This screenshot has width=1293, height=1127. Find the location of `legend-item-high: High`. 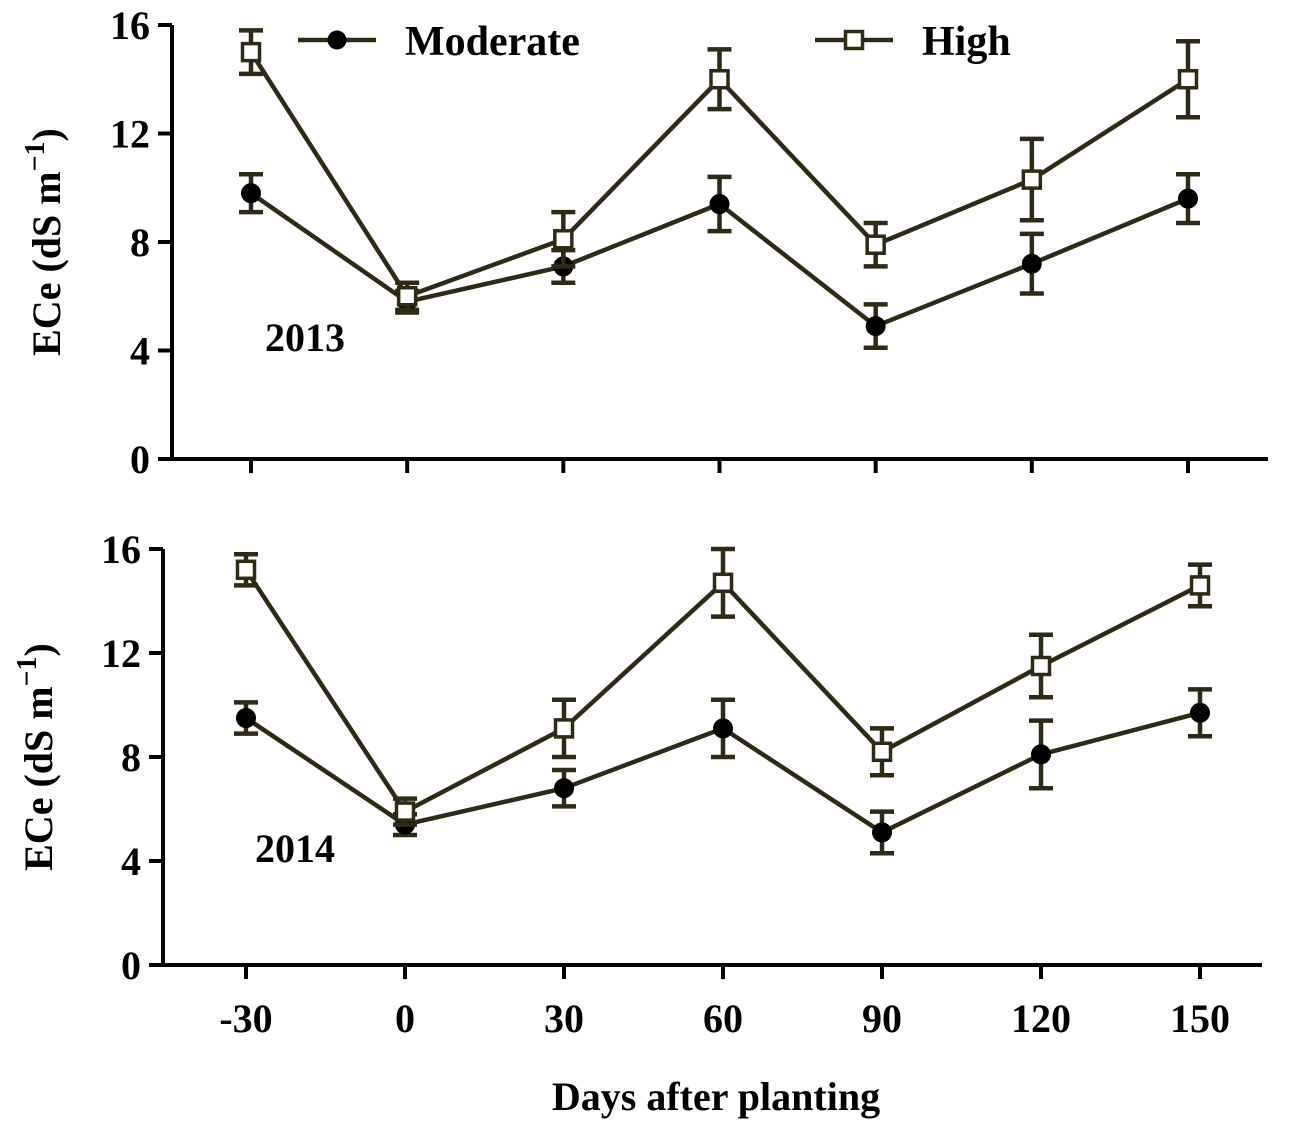

legend-item-high: High is located at coordinates (913, 42).